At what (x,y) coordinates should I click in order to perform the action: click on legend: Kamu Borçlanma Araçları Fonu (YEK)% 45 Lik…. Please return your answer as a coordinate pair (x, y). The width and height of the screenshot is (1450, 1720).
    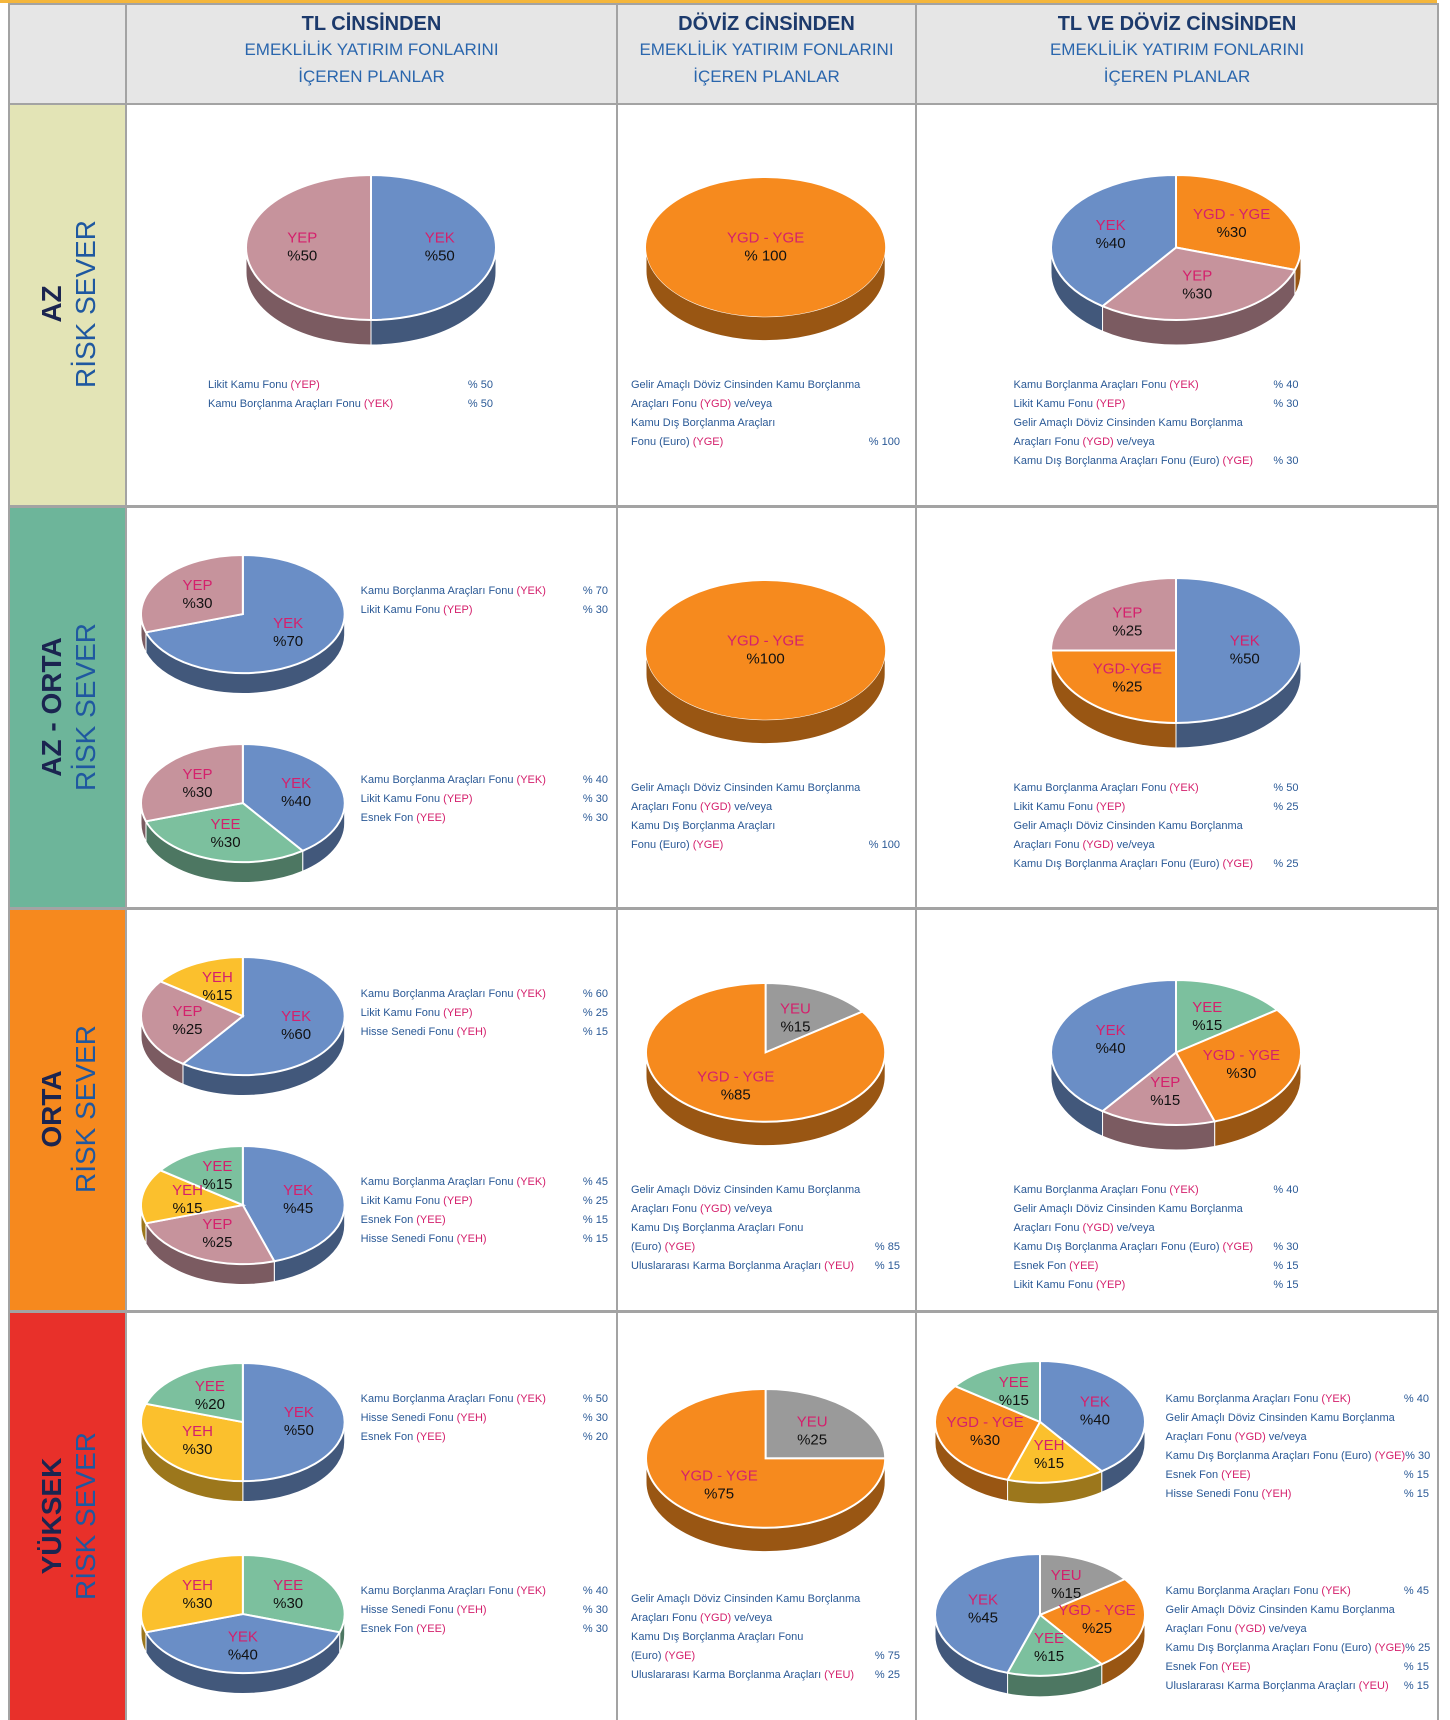
    Looking at the image, I should click on (484, 1211).